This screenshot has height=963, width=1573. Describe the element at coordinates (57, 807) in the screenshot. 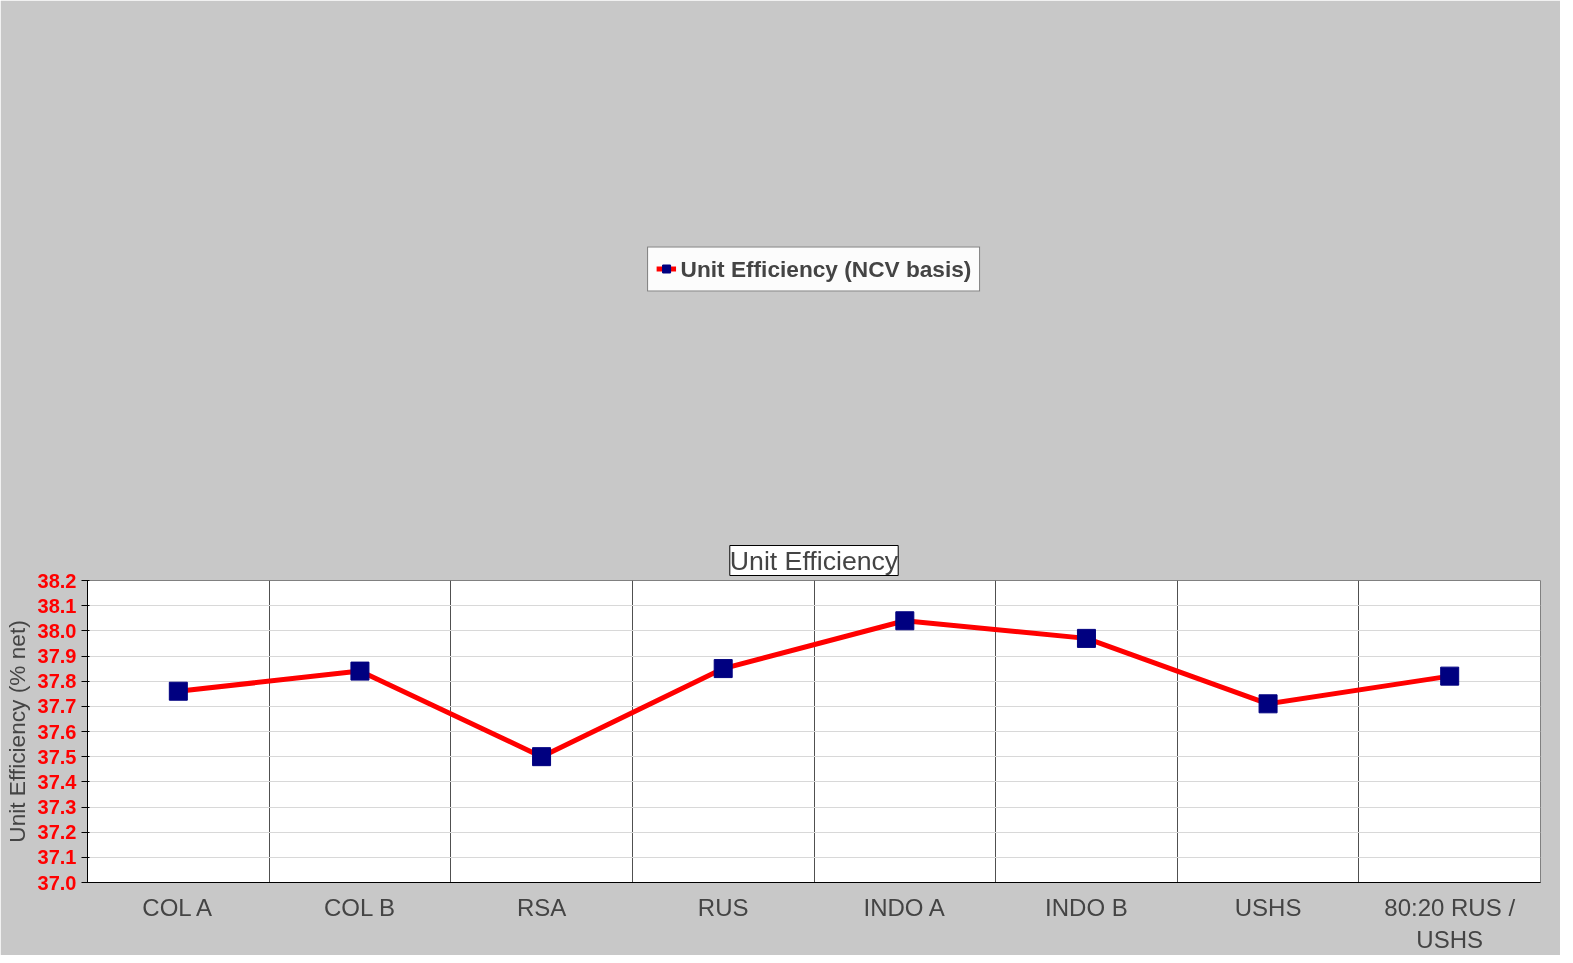

I see `y-tick-label: 37.3` at that location.